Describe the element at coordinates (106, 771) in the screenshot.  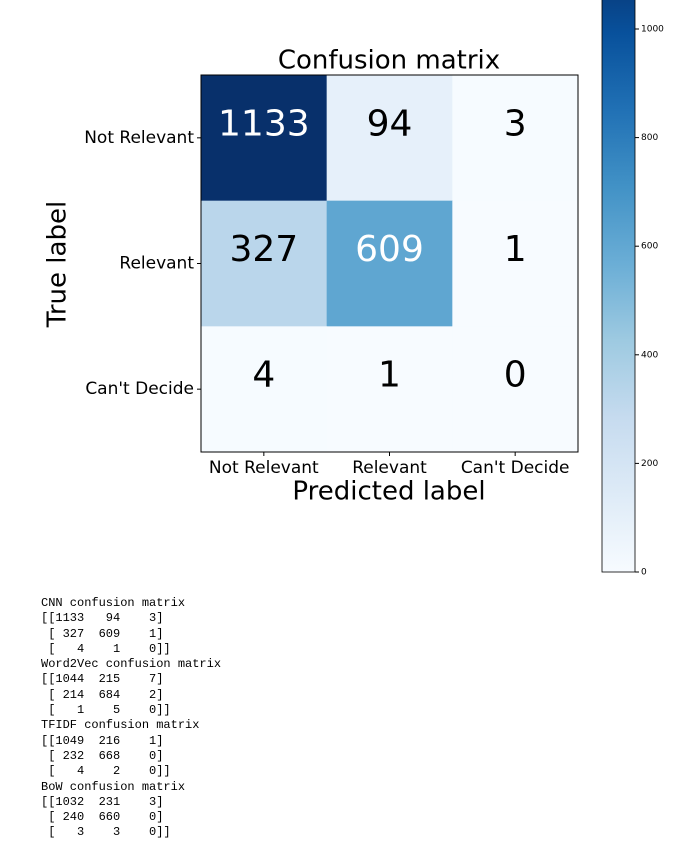
I see `console-line: [ 4 2 0]]` at that location.